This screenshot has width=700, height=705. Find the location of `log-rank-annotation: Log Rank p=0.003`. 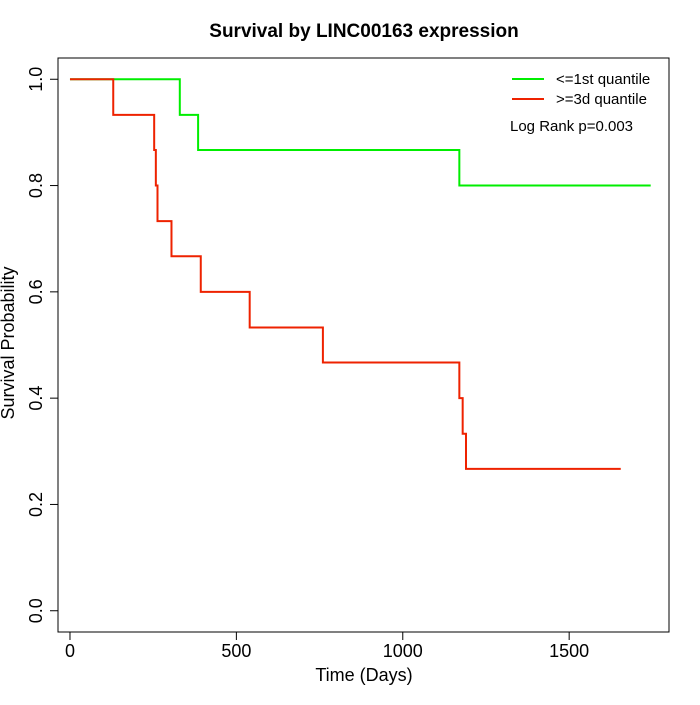

log-rank-annotation: Log Rank p=0.003 is located at coordinates (571, 126).